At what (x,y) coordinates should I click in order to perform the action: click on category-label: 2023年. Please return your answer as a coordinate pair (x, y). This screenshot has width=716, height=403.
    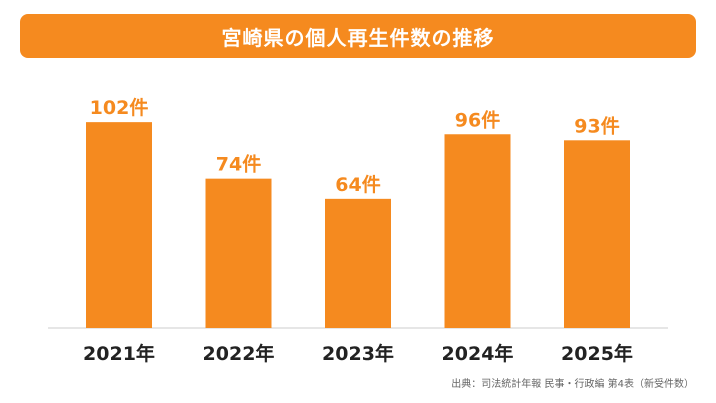
    Looking at the image, I should click on (358, 353).